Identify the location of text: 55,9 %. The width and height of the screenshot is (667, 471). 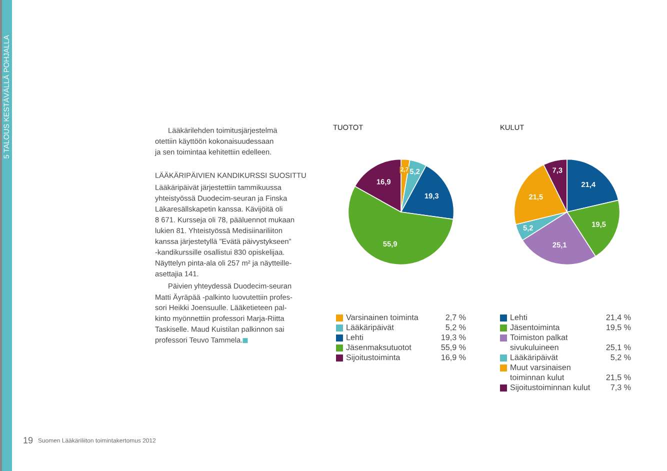
(453, 348).